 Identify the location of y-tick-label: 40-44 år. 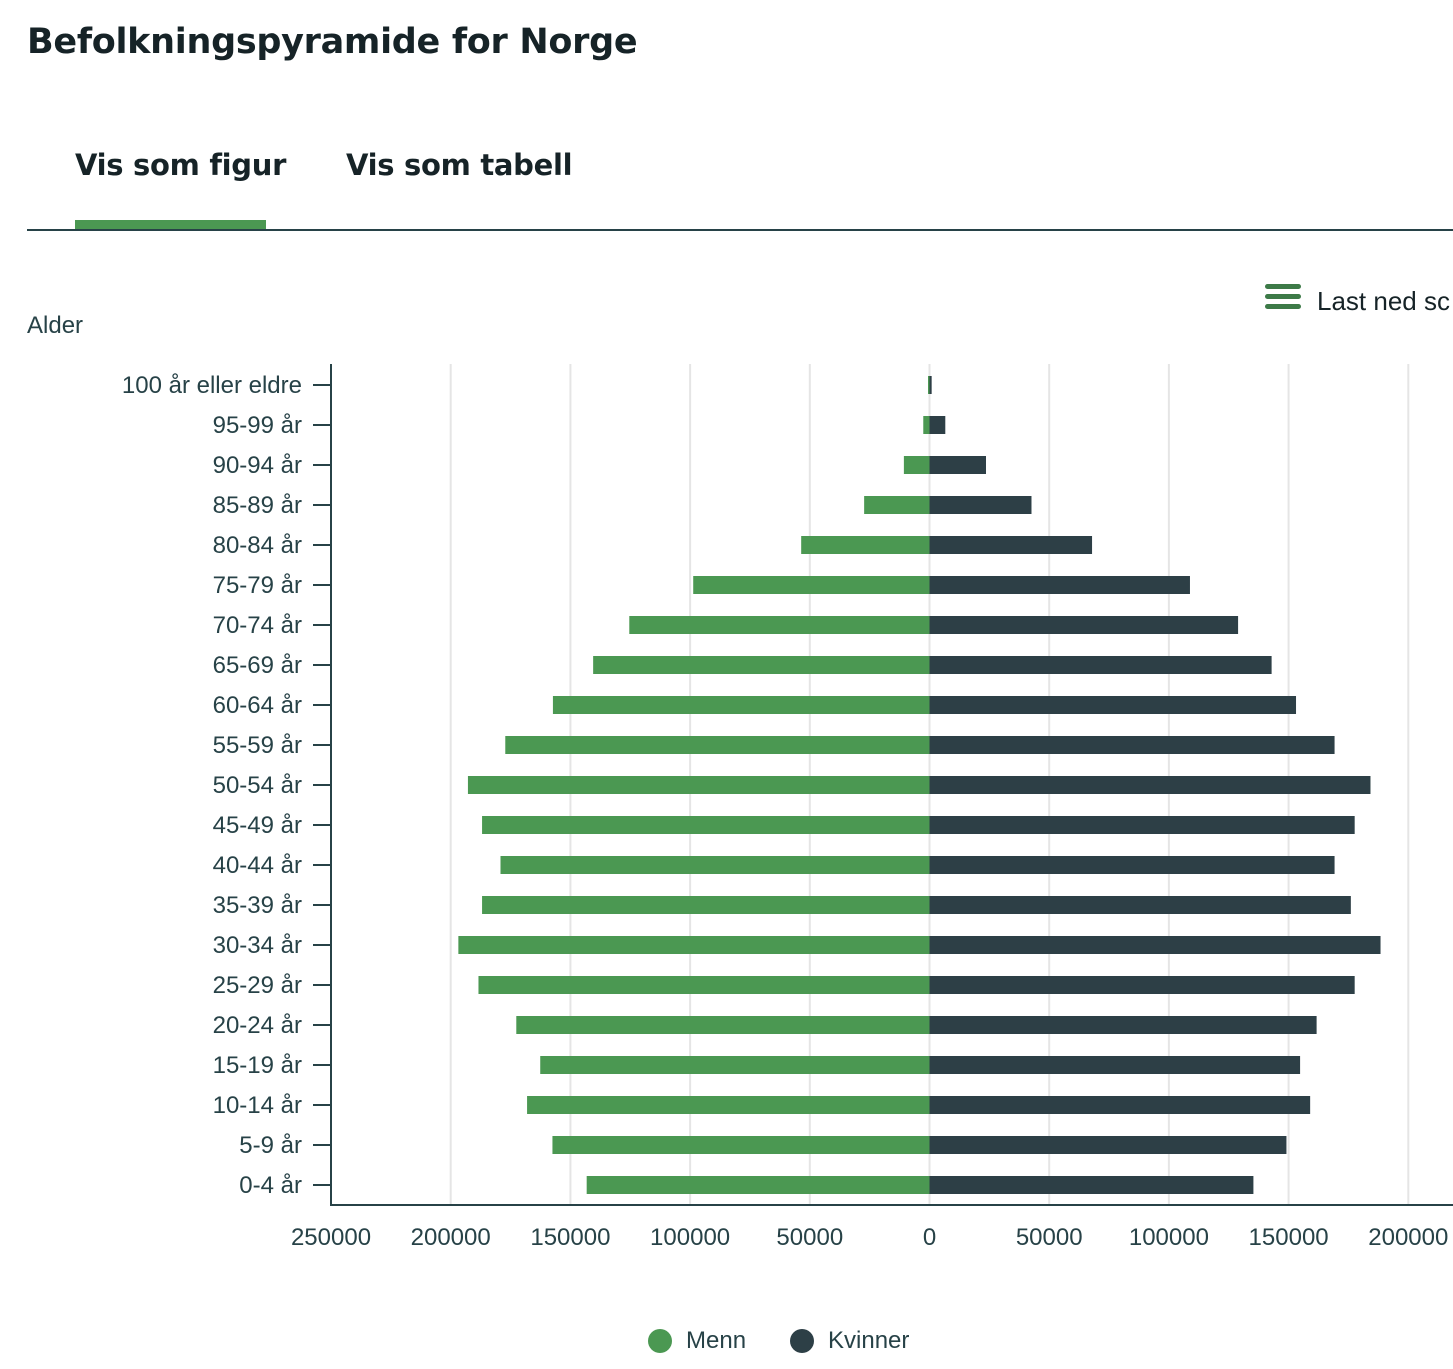
(257, 865).